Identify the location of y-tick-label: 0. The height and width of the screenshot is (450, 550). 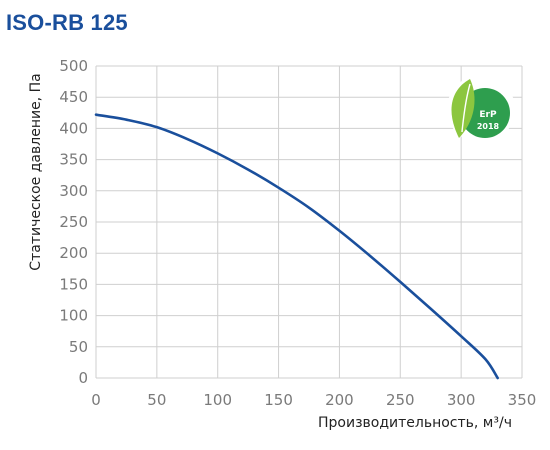
(83, 378).